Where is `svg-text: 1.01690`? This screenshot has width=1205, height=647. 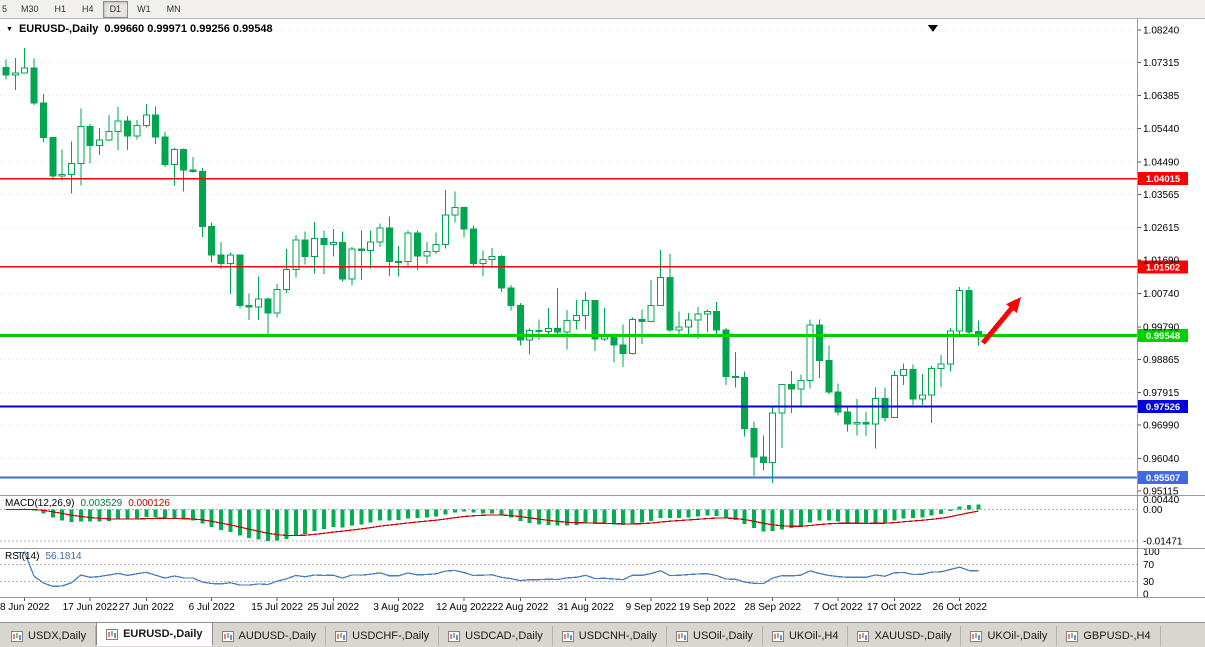
svg-text: 1.01690 is located at coordinates (1161, 261).